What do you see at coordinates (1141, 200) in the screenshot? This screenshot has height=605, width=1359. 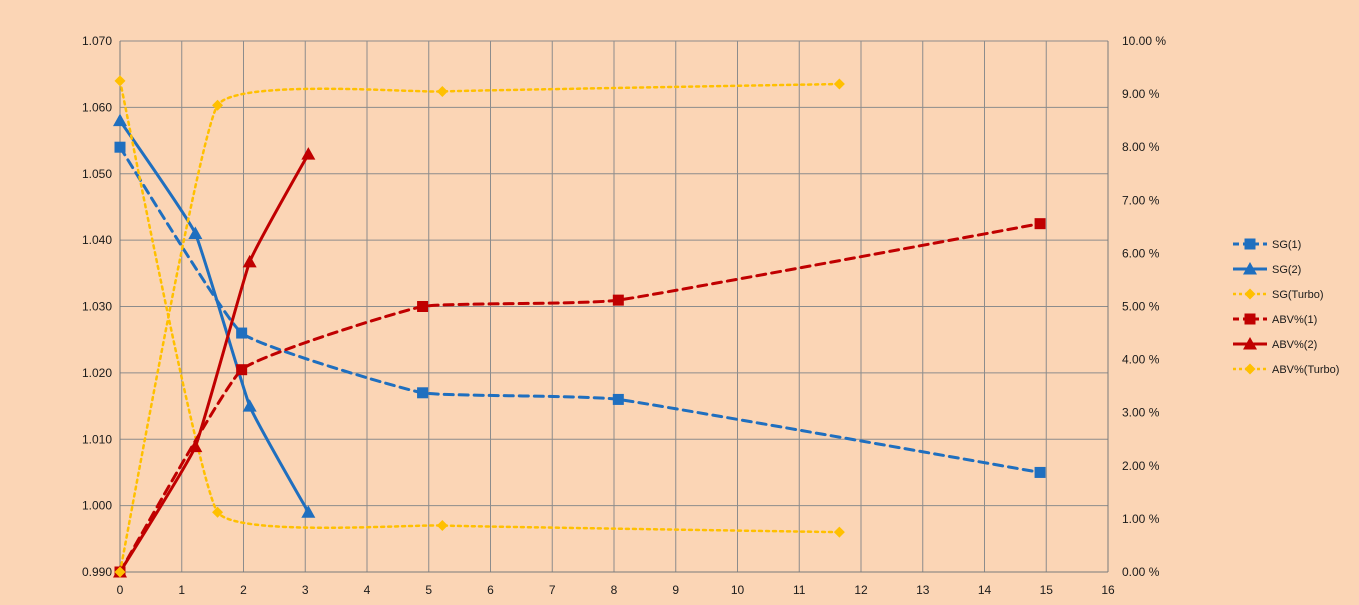 I see `y2-tick-label: 7.00 %` at bounding box center [1141, 200].